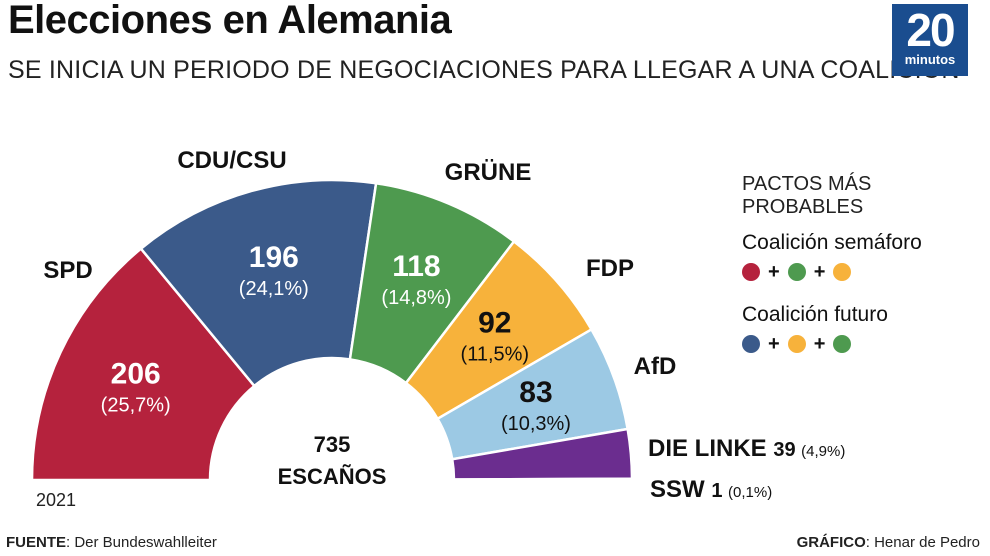  What do you see at coordinates (823, 451) in the screenshot?
I see `pct-label-die-linke: (4,9%)` at bounding box center [823, 451].